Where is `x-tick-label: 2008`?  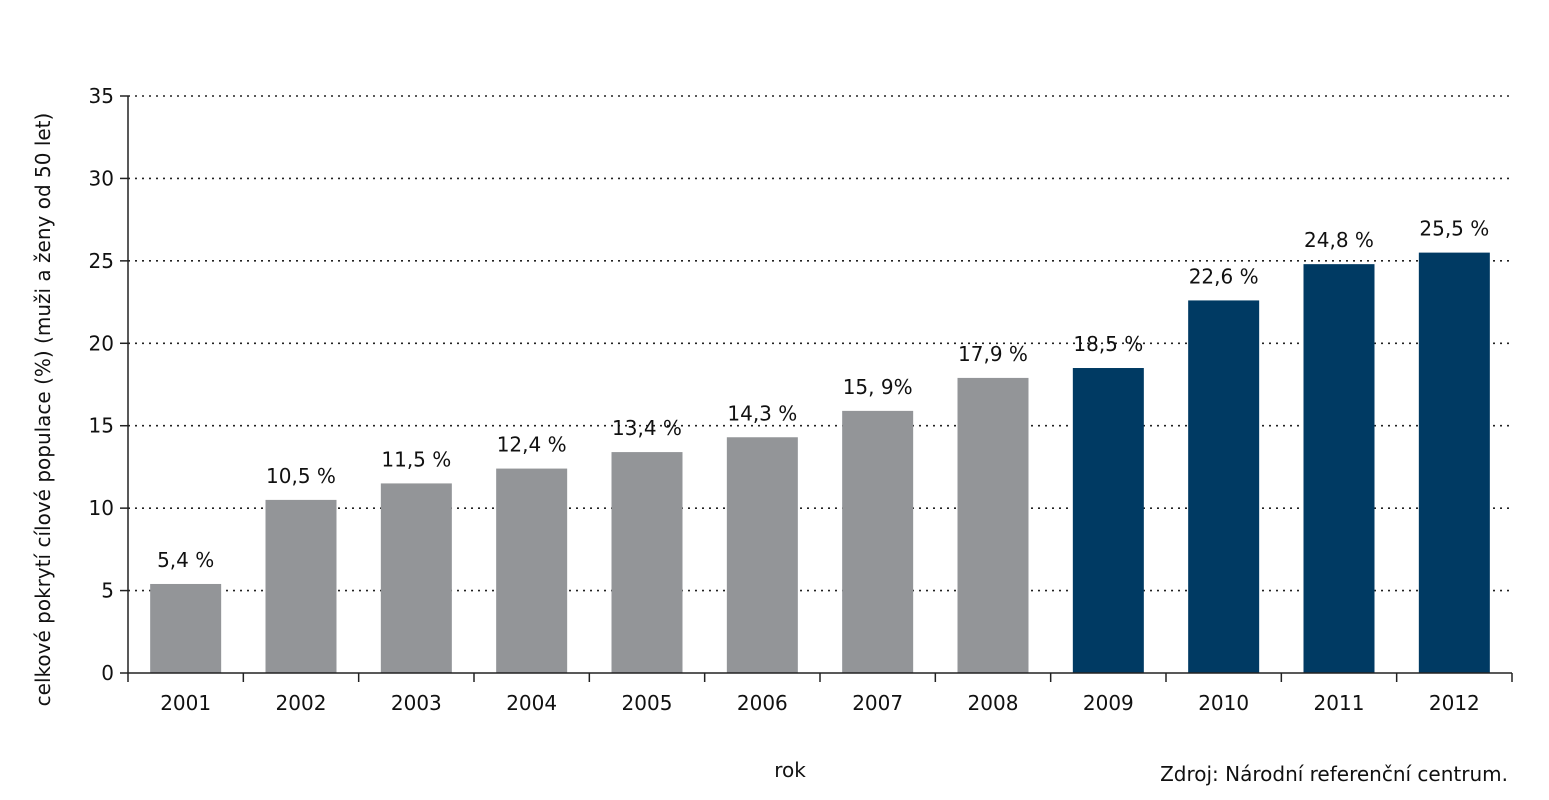
x-tick-label: 2008 is located at coordinates (993, 703).